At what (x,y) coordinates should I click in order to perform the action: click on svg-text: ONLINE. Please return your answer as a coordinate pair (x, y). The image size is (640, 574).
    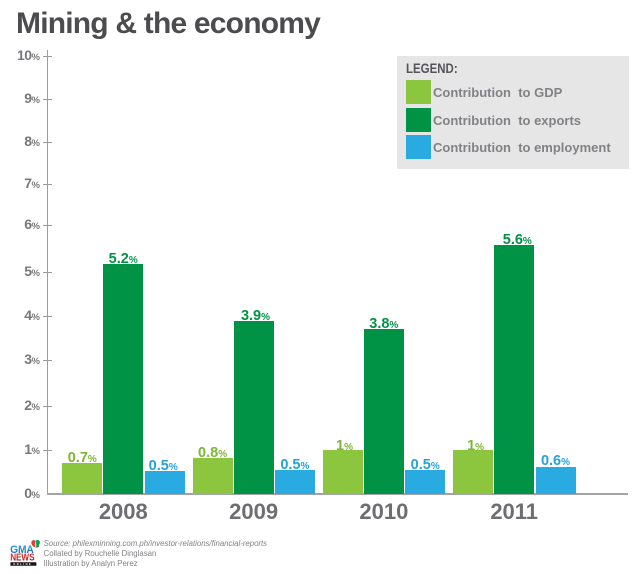
    Looking at the image, I should click on (22, 564).